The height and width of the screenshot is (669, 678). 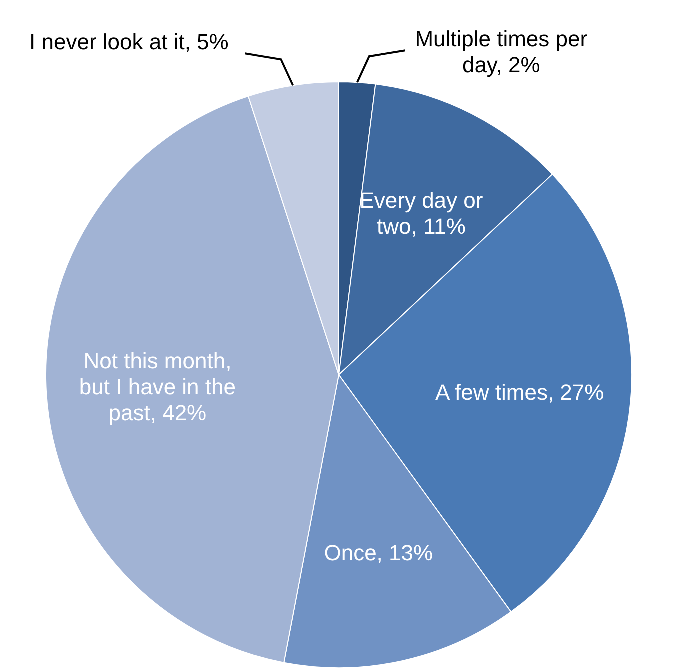 I want to click on slice-label: Not this month, but I have in the past, 42%, so click(x=157, y=387).